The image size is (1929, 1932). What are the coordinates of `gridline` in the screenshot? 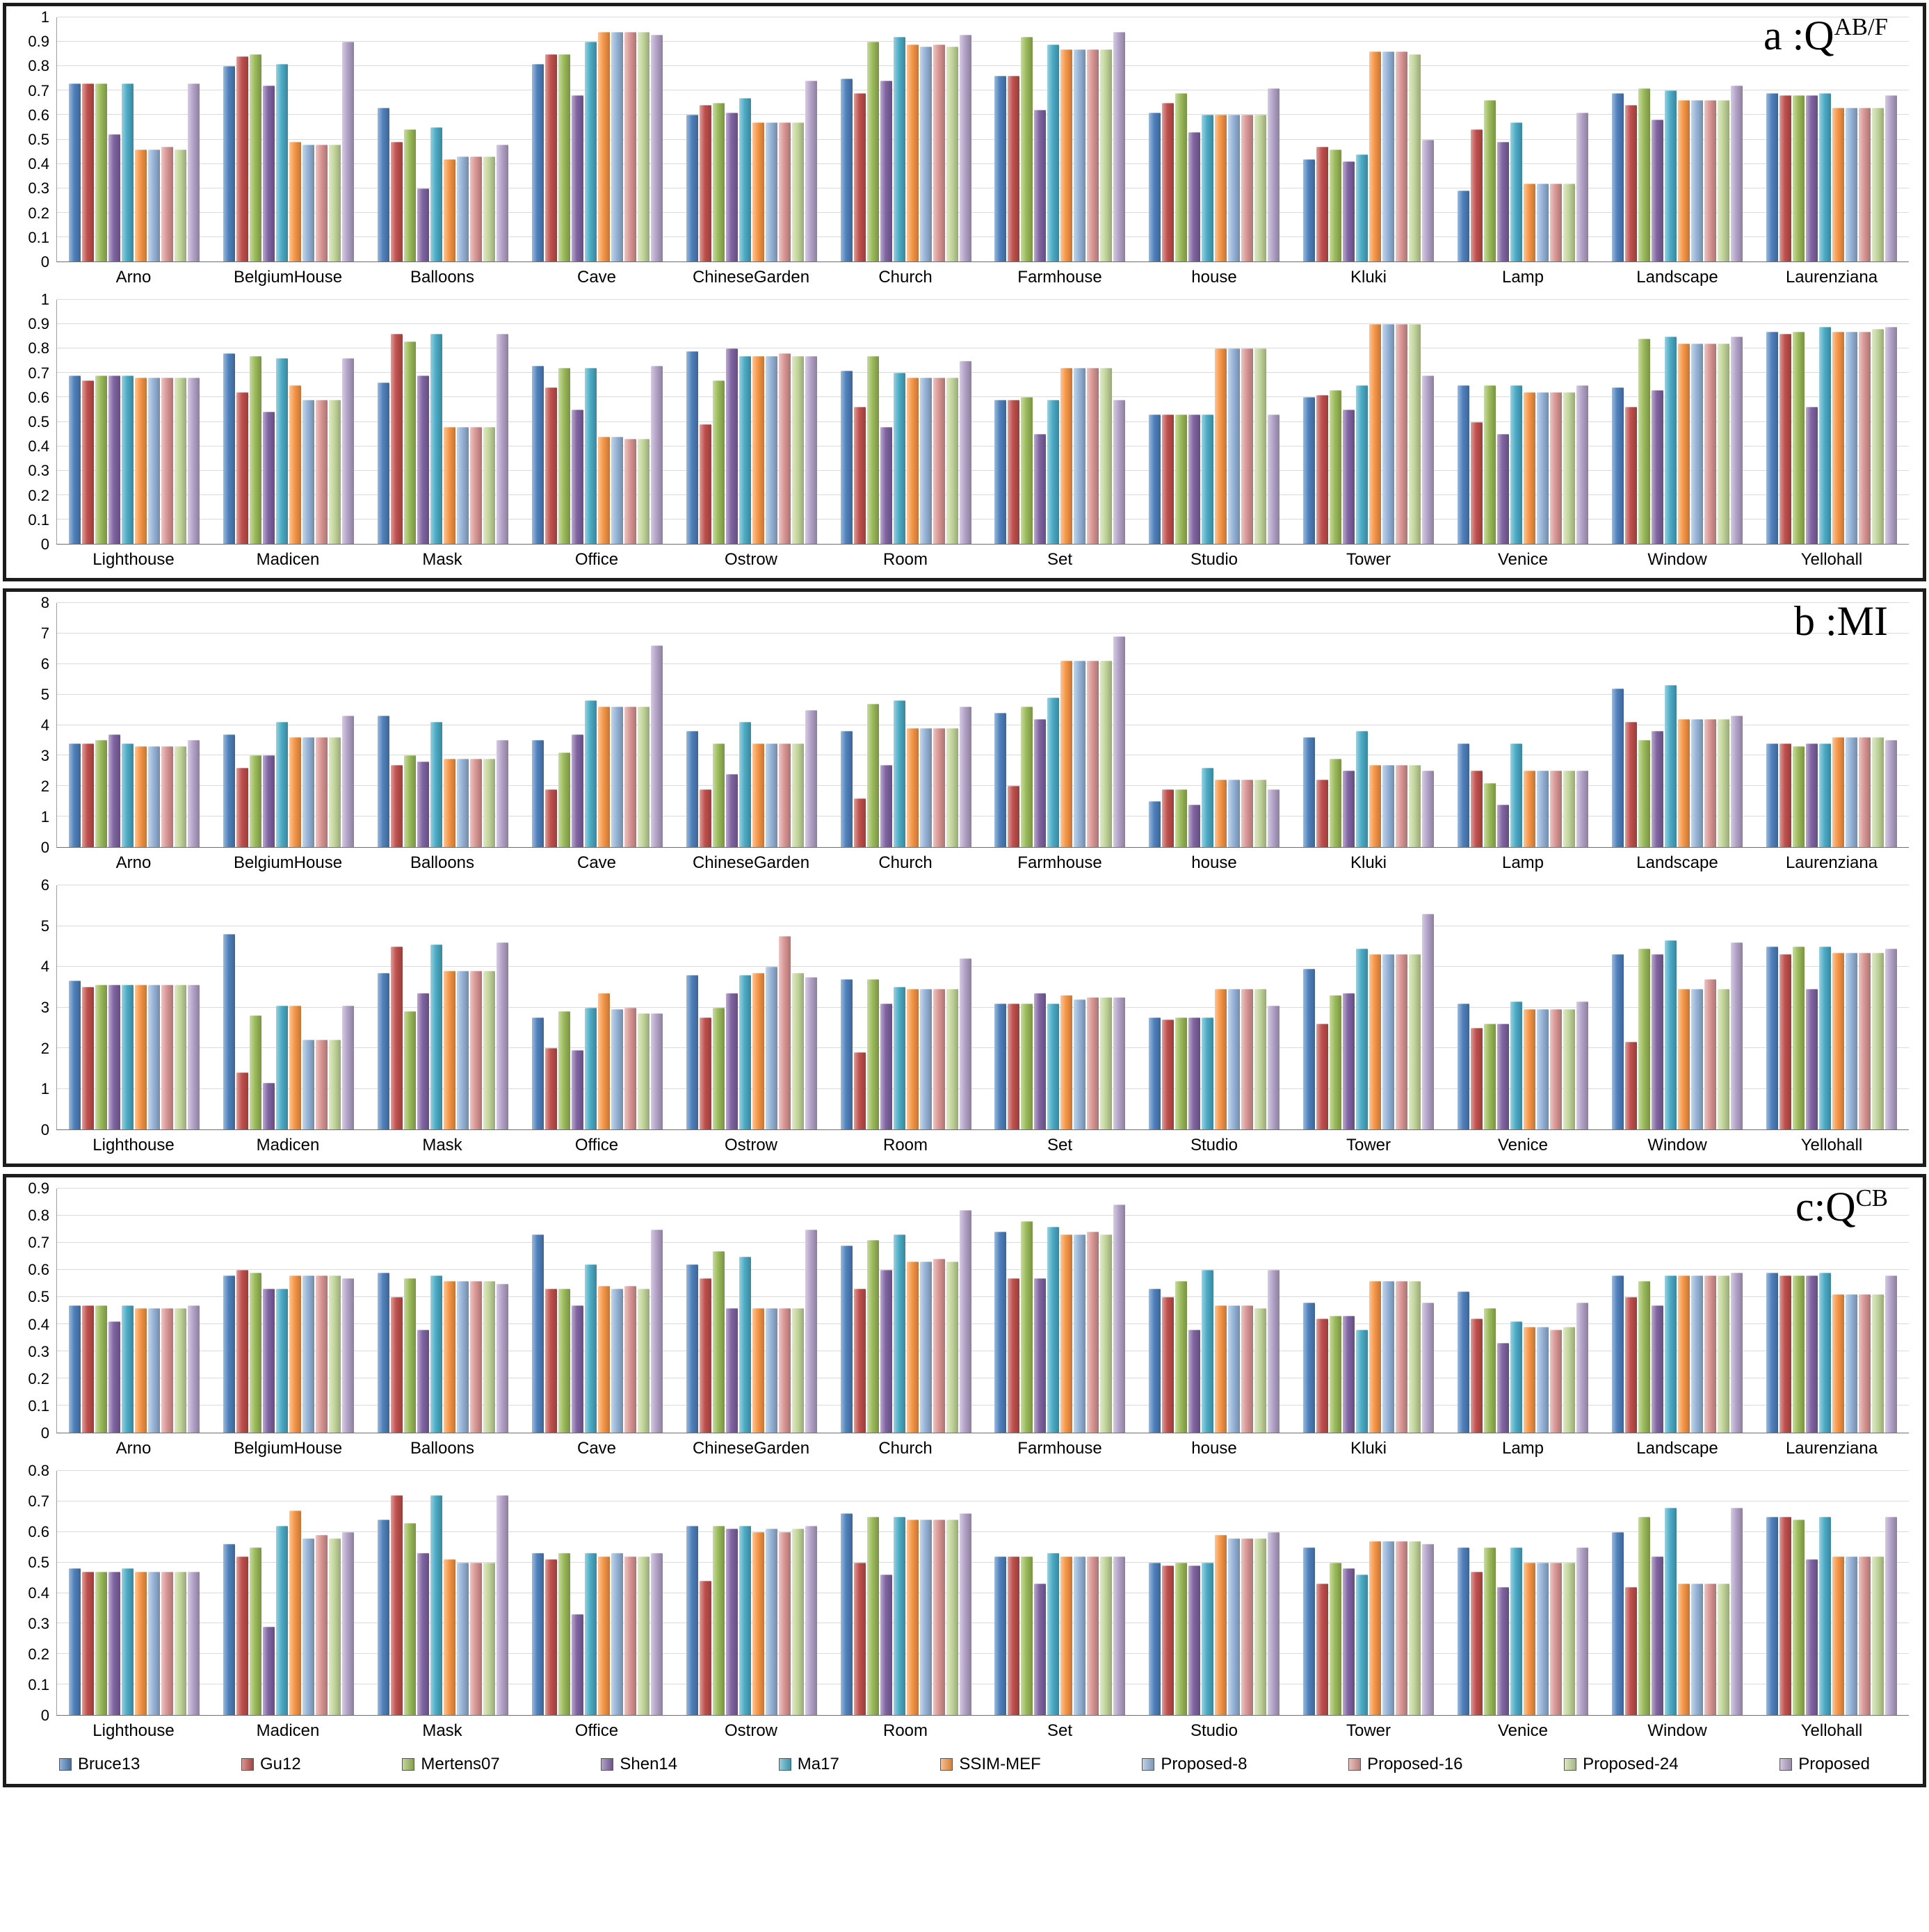 It's located at (983, 372).